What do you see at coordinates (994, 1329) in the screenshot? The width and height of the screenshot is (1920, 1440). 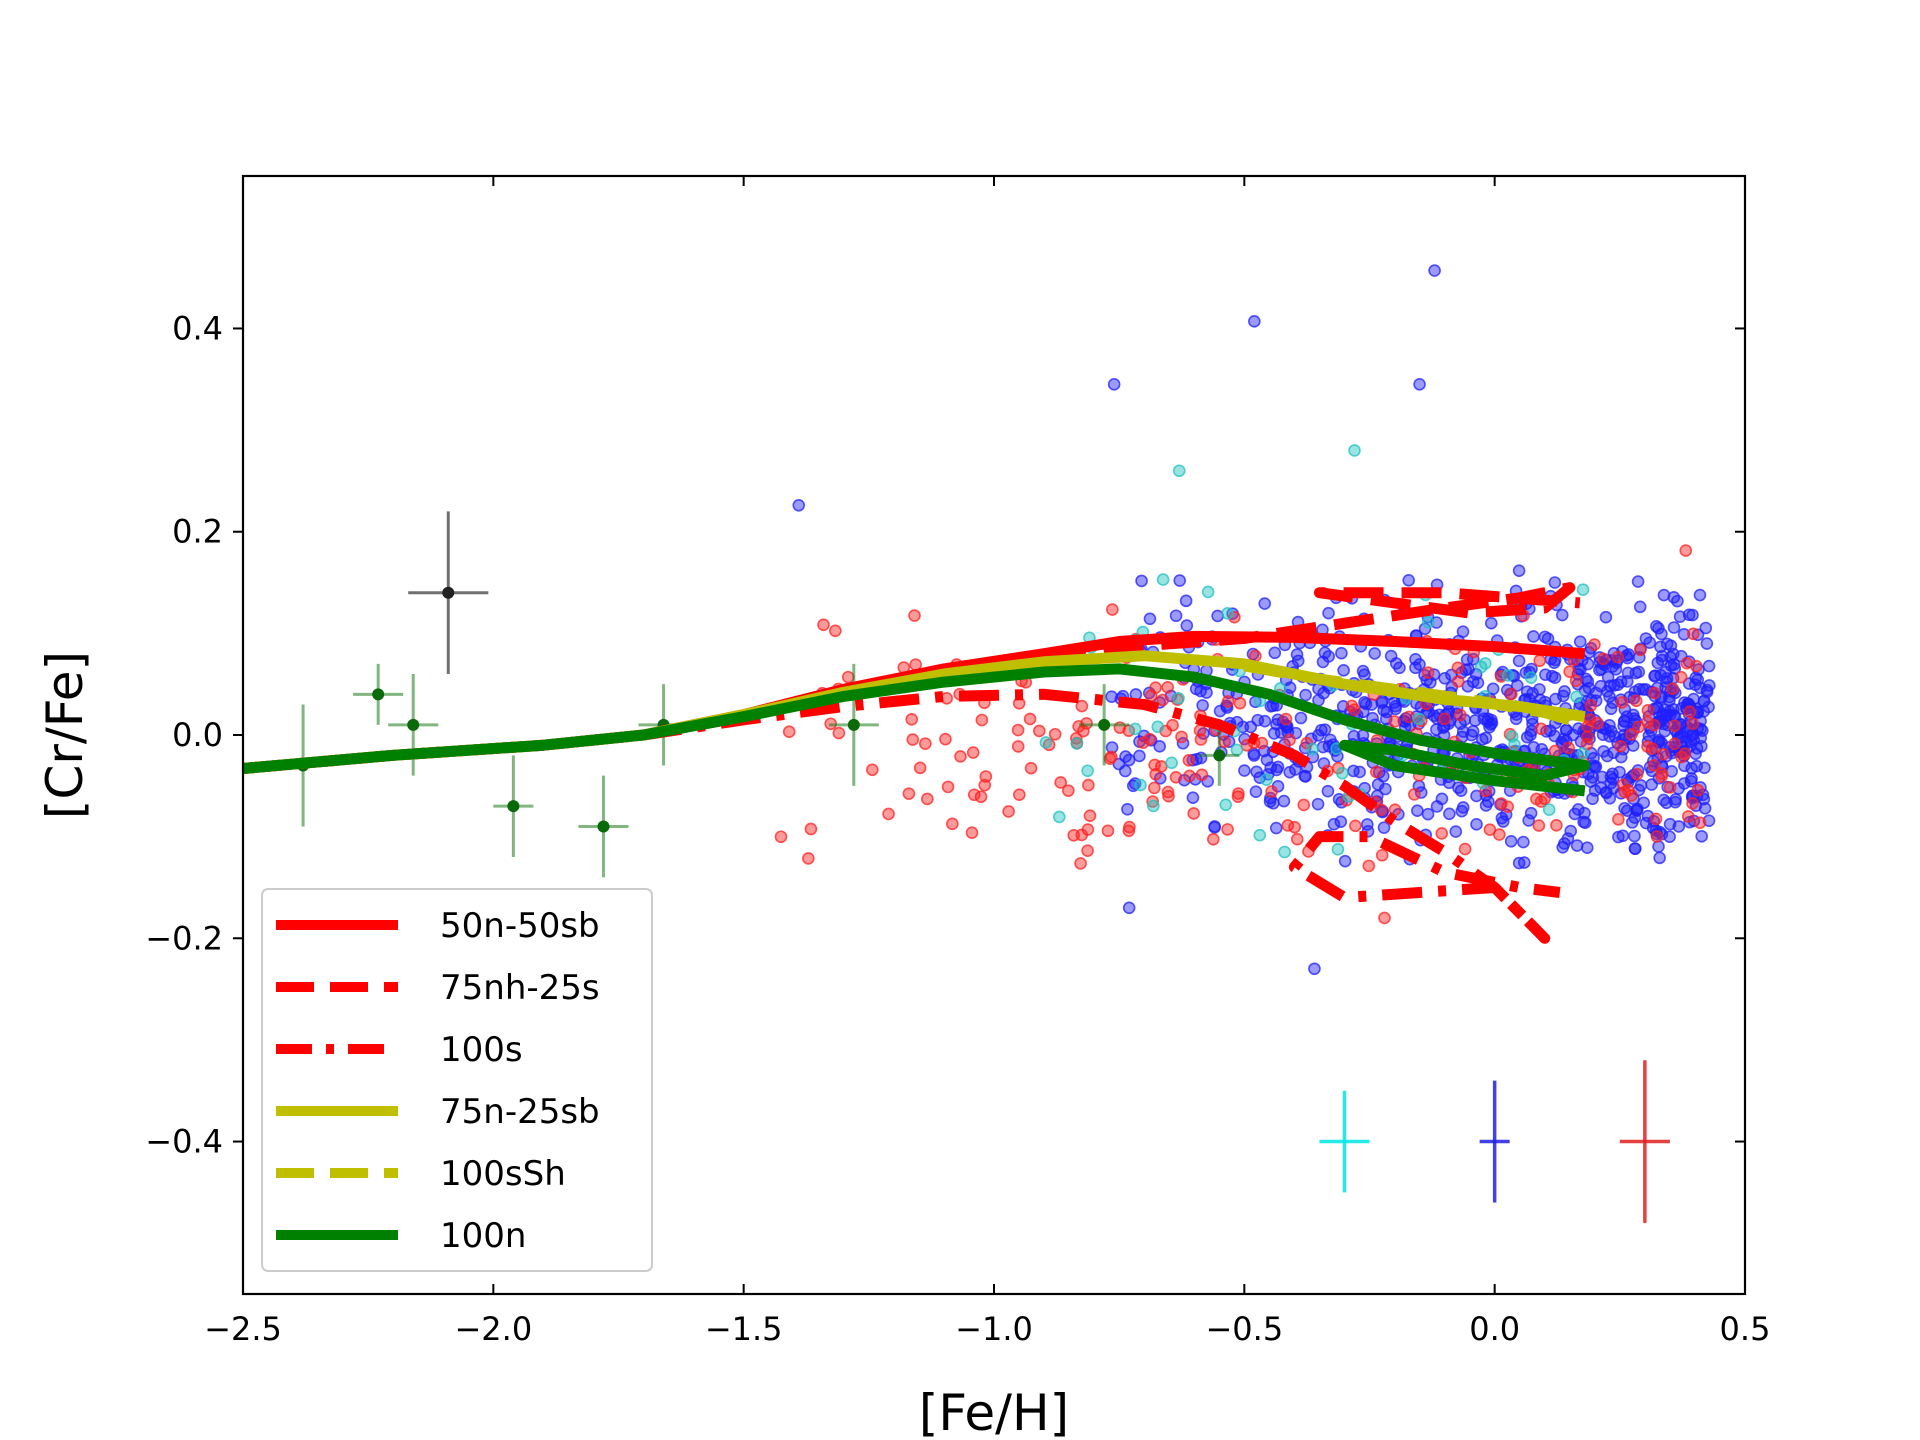 I see `x-tick-label: −1.0` at bounding box center [994, 1329].